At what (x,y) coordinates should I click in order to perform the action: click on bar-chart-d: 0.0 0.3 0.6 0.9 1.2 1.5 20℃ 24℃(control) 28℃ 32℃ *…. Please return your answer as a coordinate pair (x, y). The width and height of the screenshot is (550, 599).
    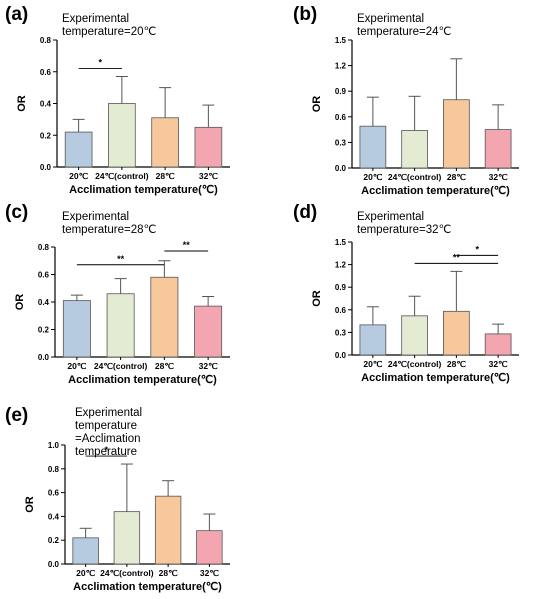
    Looking at the image, I should click on (415, 311).